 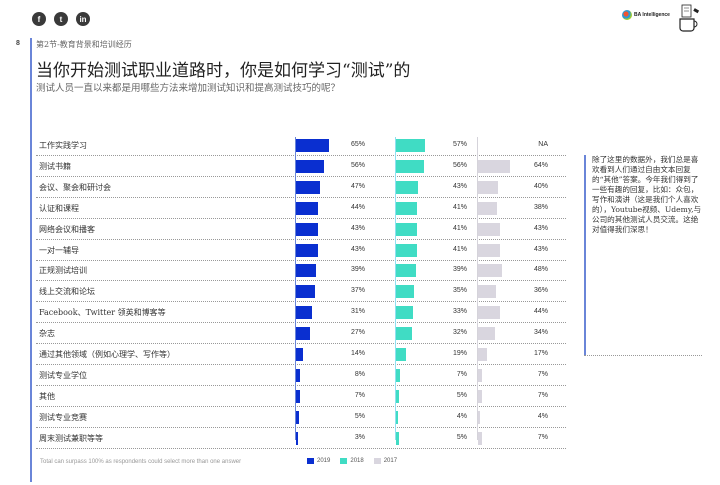 I want to click on chart-row: 工作实践学习 65% 57% NA, so click(x=301, y=146).